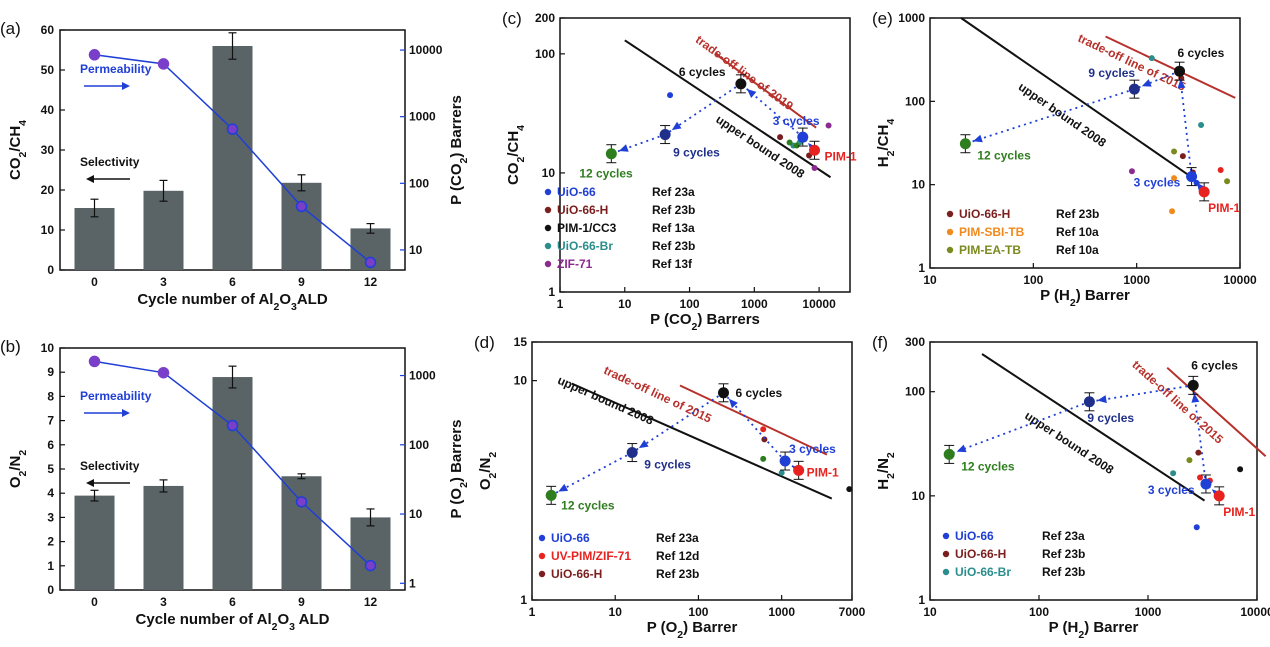  Describe the element at coordinates (990, 250) in the screenshot. I see `legend-label: PIM-EA-TB` at that location.